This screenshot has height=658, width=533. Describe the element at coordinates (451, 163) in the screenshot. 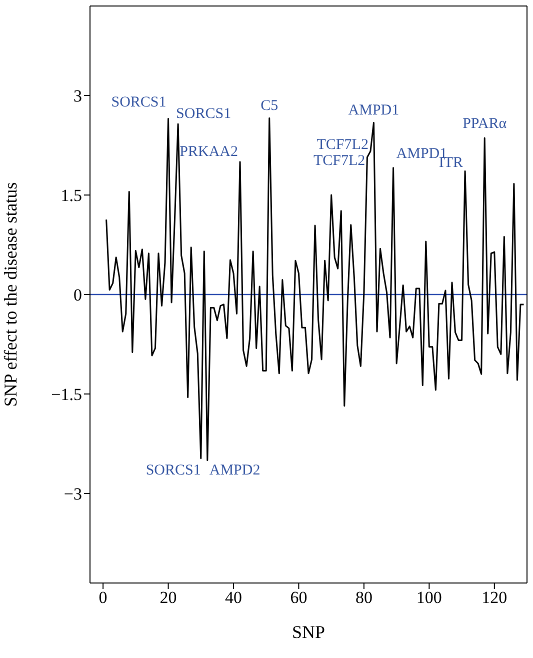

I see `annotation: ITR` at that location.